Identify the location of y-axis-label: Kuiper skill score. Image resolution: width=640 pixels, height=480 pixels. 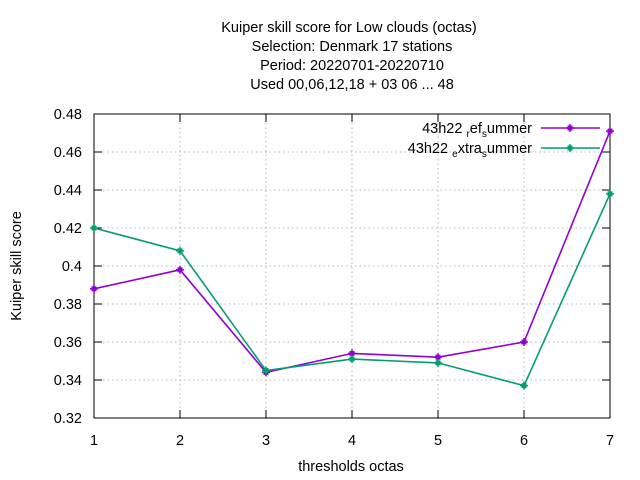
(17, 266).